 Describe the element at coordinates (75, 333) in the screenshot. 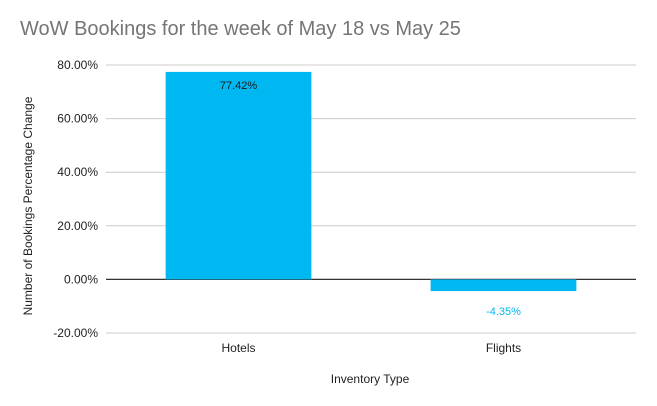

I see `y-tick-label: -20.00%` at that location.